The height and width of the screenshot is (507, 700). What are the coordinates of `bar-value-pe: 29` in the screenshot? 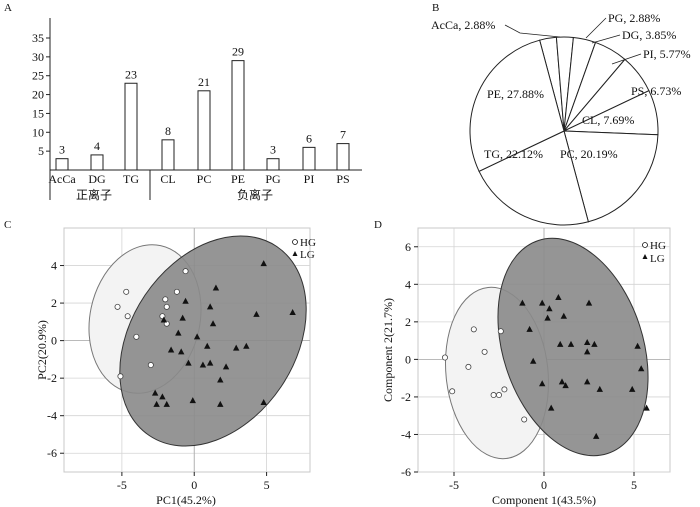 It's located at (238, 52).